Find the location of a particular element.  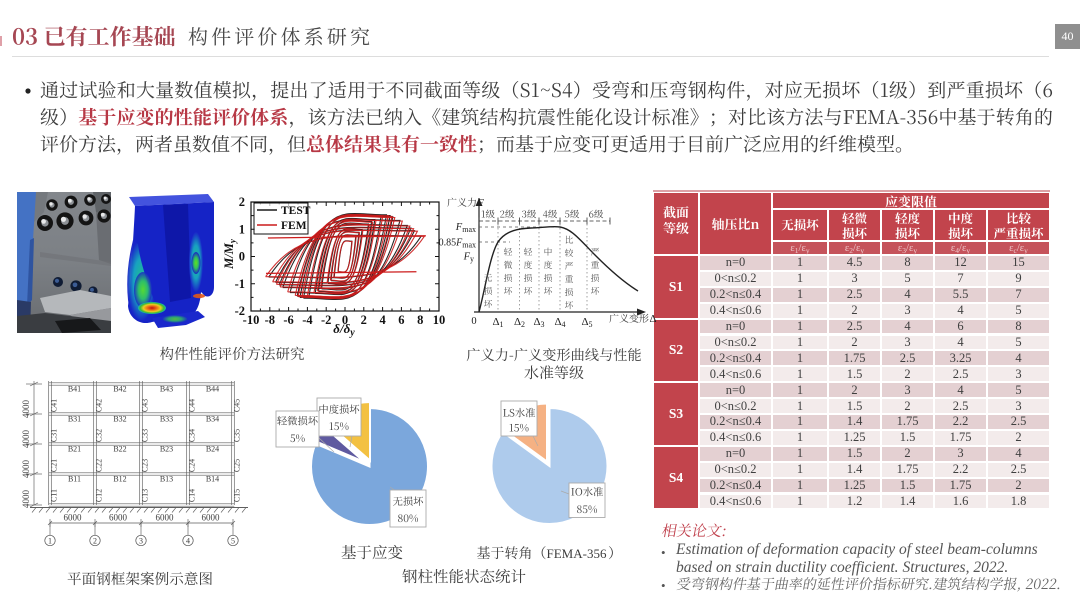

svg-text: B43 is located at coordinates (166, 389).